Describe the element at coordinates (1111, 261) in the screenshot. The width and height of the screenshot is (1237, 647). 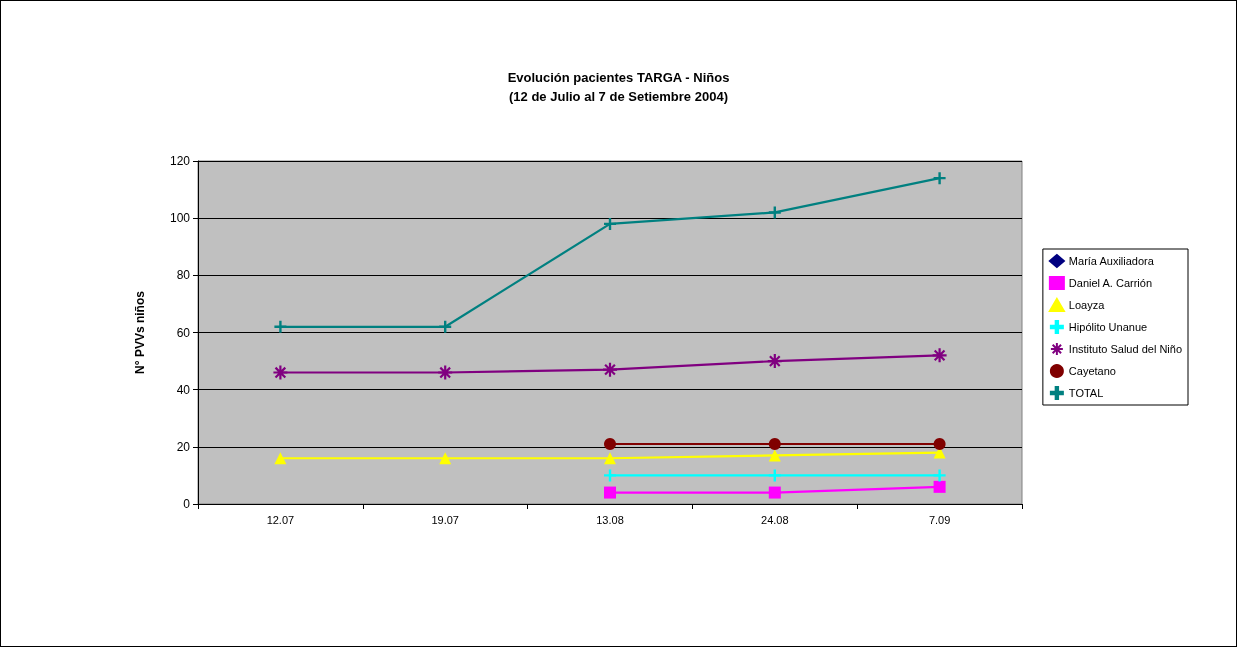
I see `legend-label: María Auxiliadora` at that location.